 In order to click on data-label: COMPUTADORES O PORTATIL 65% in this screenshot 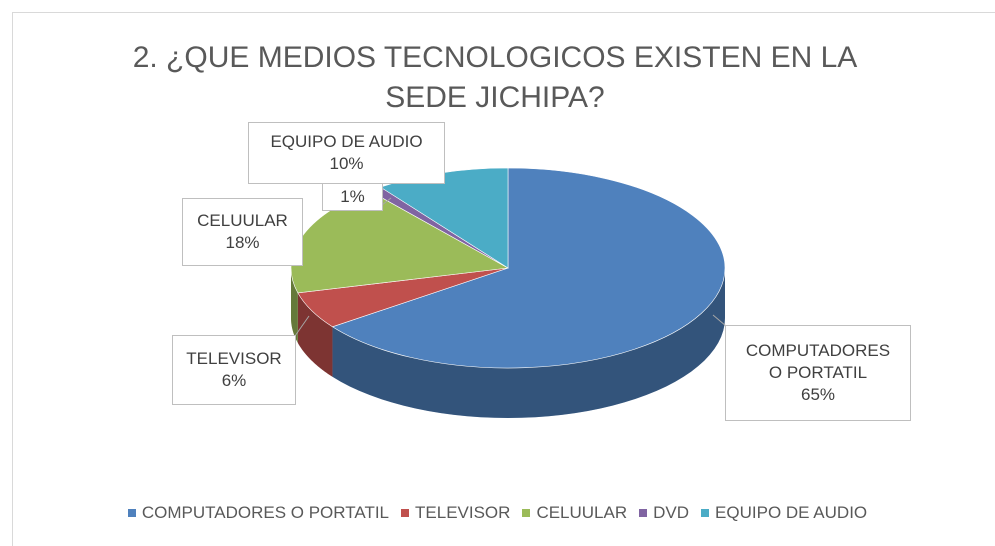, I will do `click(818, 373)`.